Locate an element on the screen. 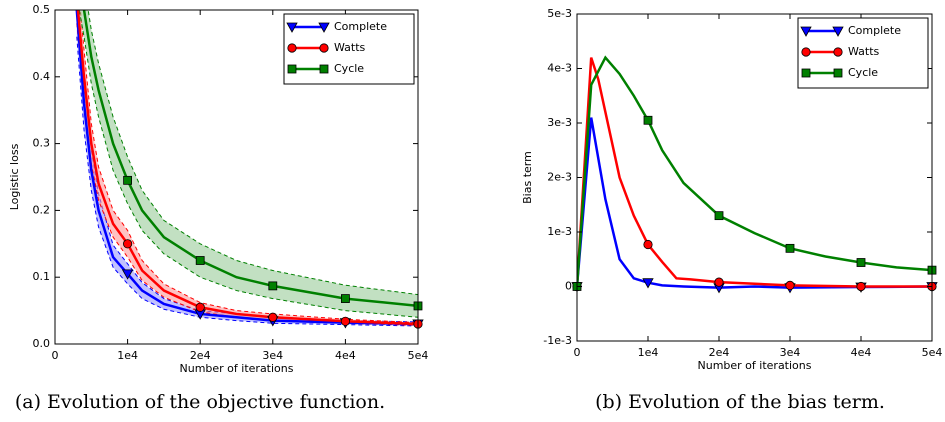 This screenshot has width=945, height=422. y-tick-label: 0.5 is located at coordinates (42, 9).